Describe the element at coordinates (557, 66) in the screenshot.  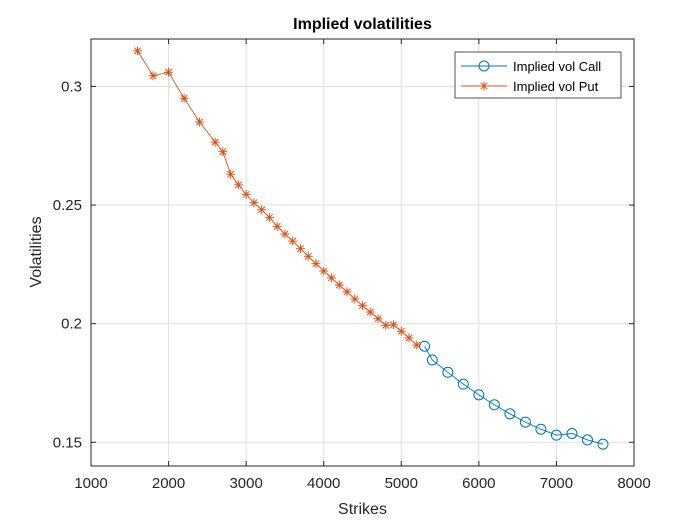
I see `legend-label: Implied vol Call` at that location.